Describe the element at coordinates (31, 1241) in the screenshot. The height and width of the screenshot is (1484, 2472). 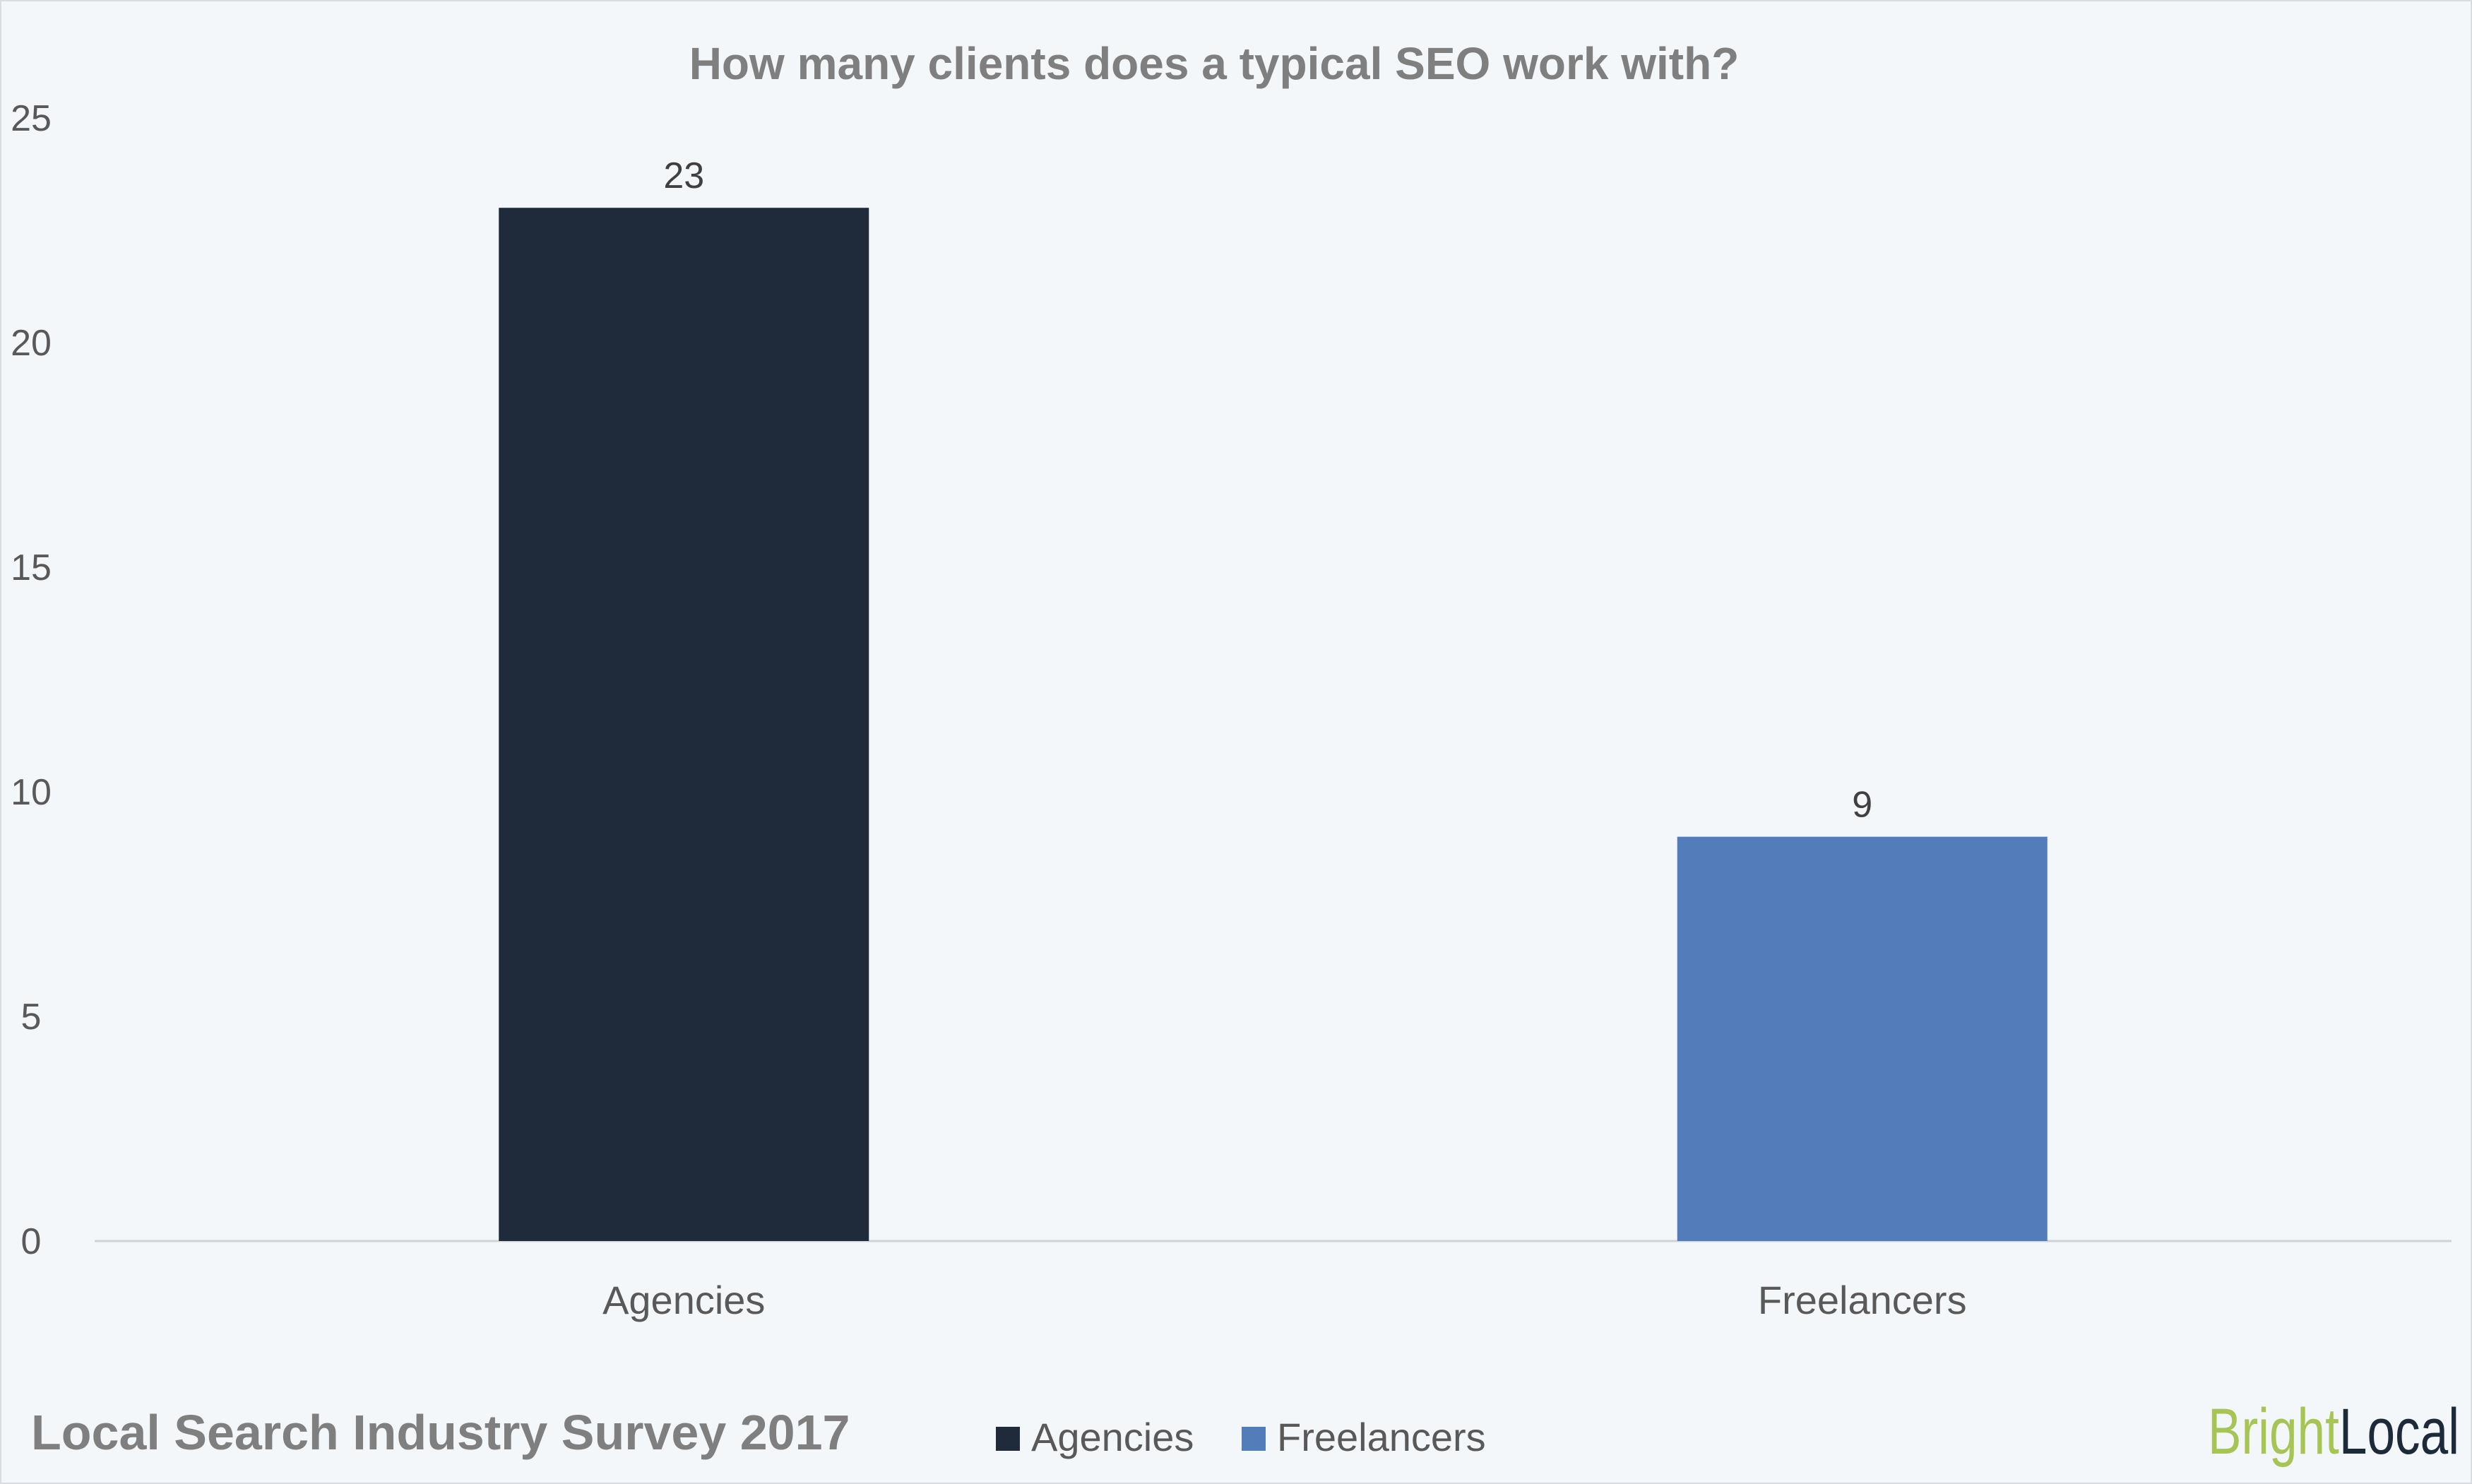
I see `y-tick-label: 0` at that location.